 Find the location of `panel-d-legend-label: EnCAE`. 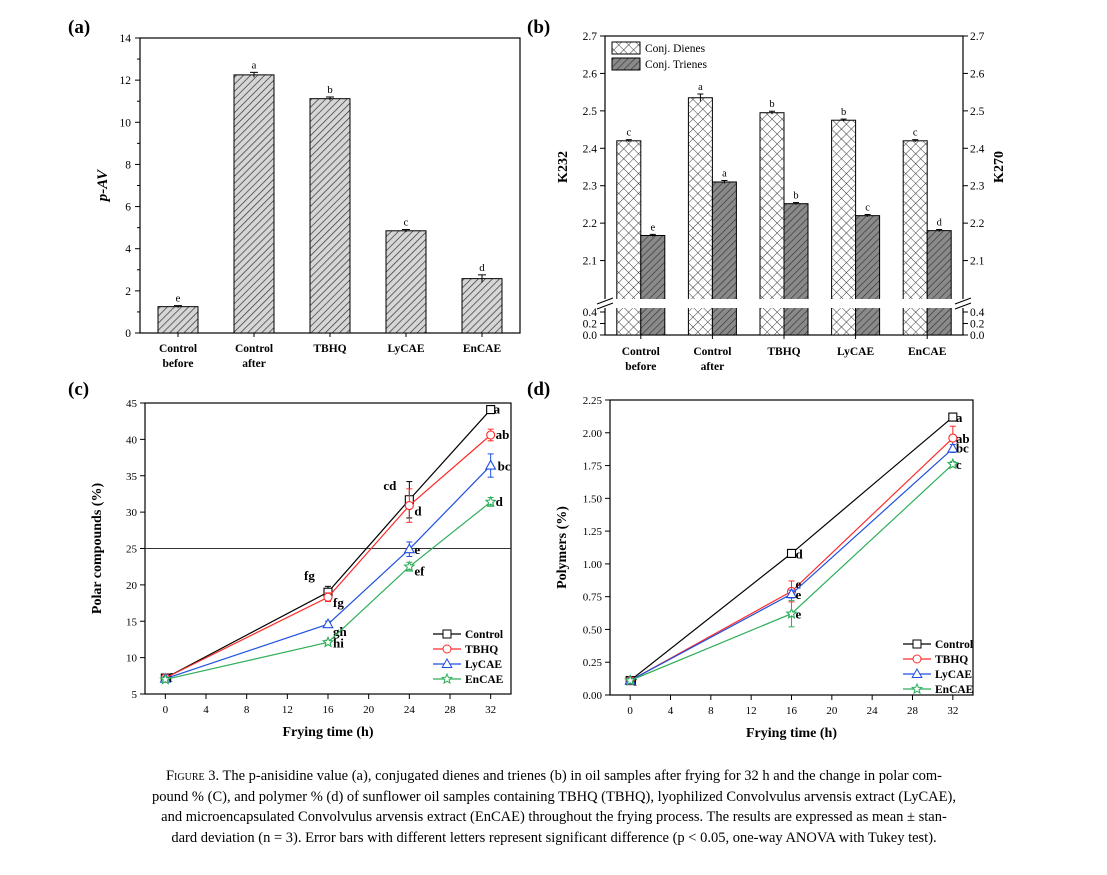

panel-d-legend-label: EnCAE is located at coordinates (954, 690).